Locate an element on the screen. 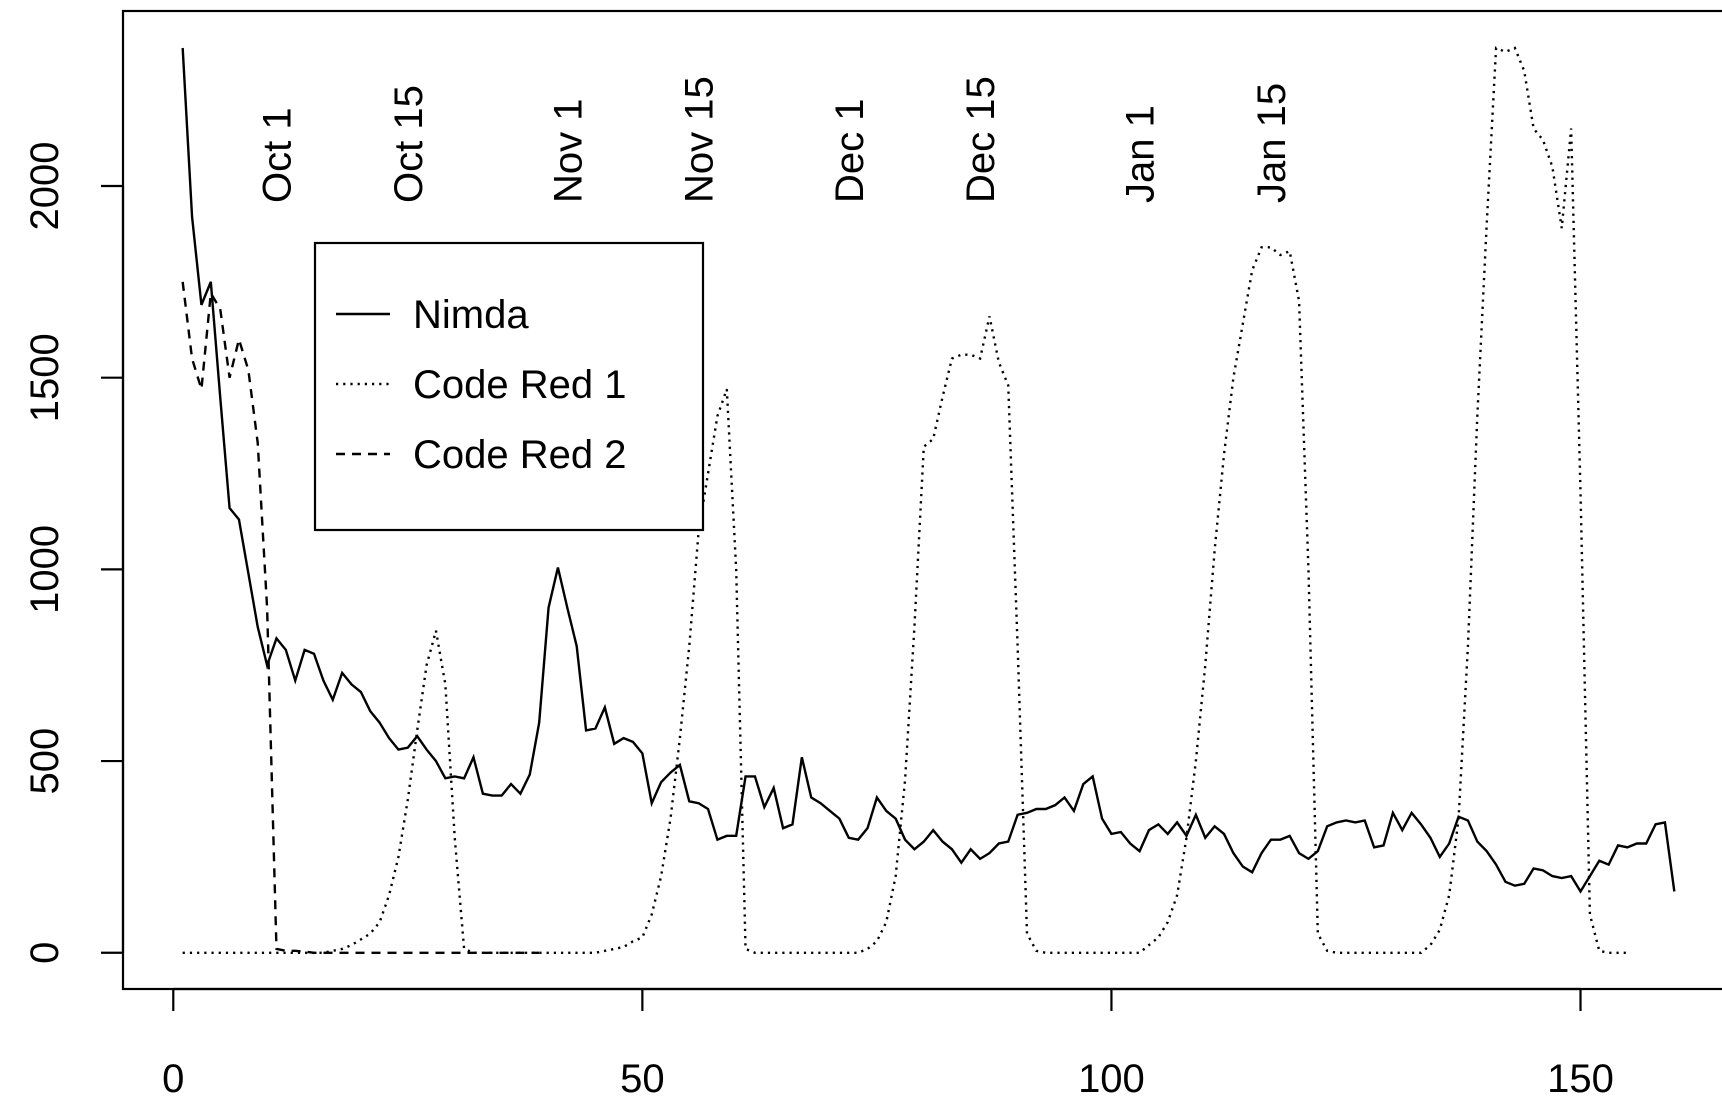 This screenshot has height=1111, width=1722. date-annotation: Nov 15 is located at coordinates (700, 139).